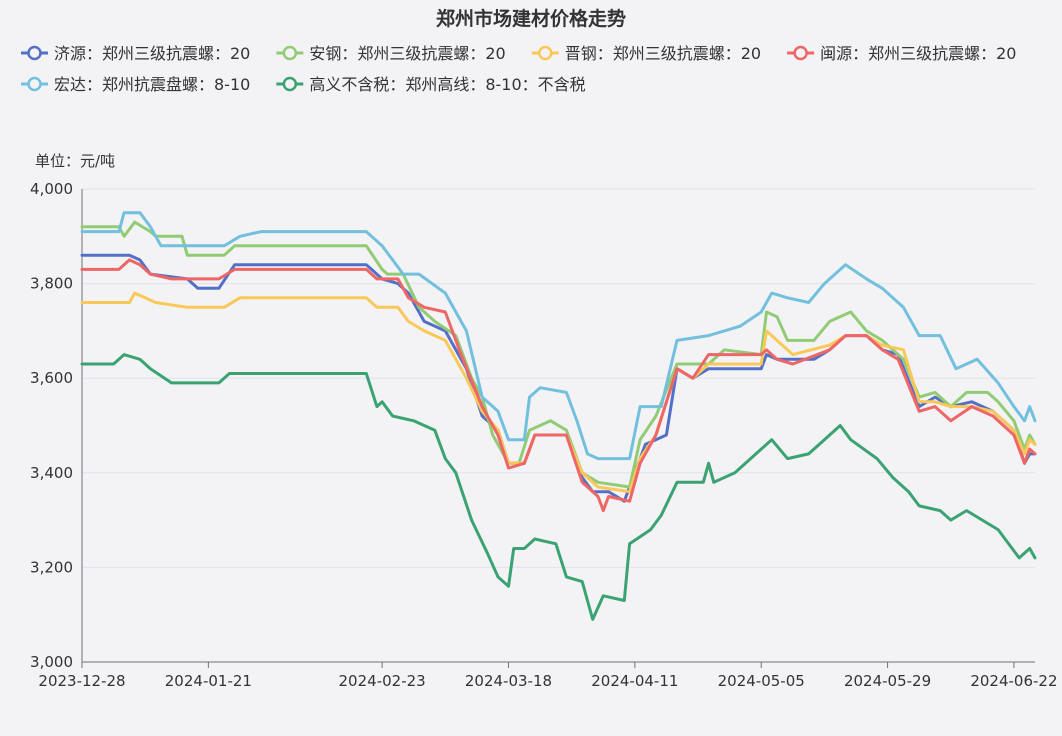 The image size is (1062, 736). I want to click on y-tick-label: 4,000, so click(51, 189).